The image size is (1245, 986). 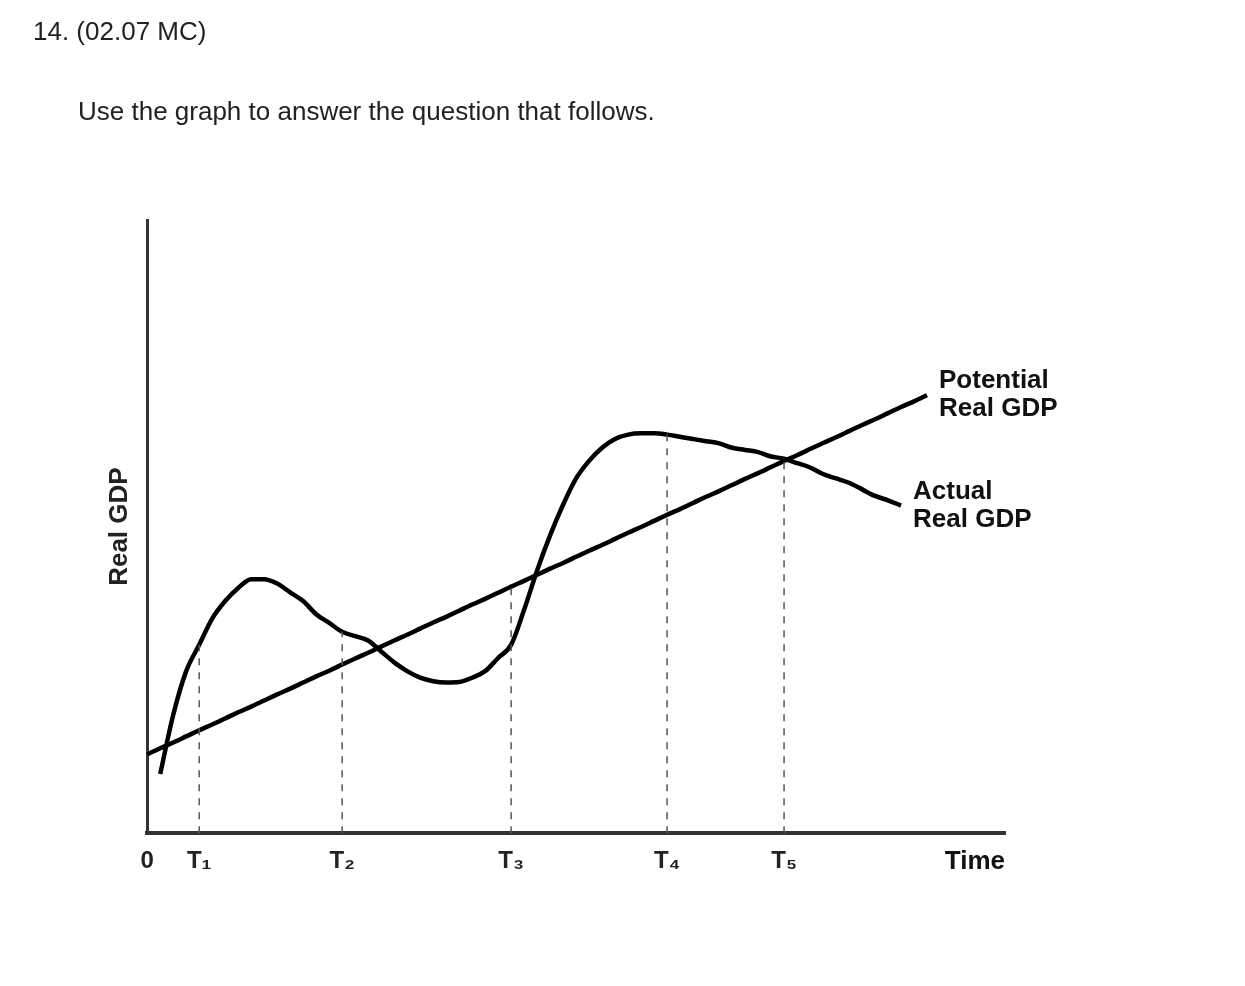 I want to click on x-tick-label: T₂, so click(x=342, y=860).